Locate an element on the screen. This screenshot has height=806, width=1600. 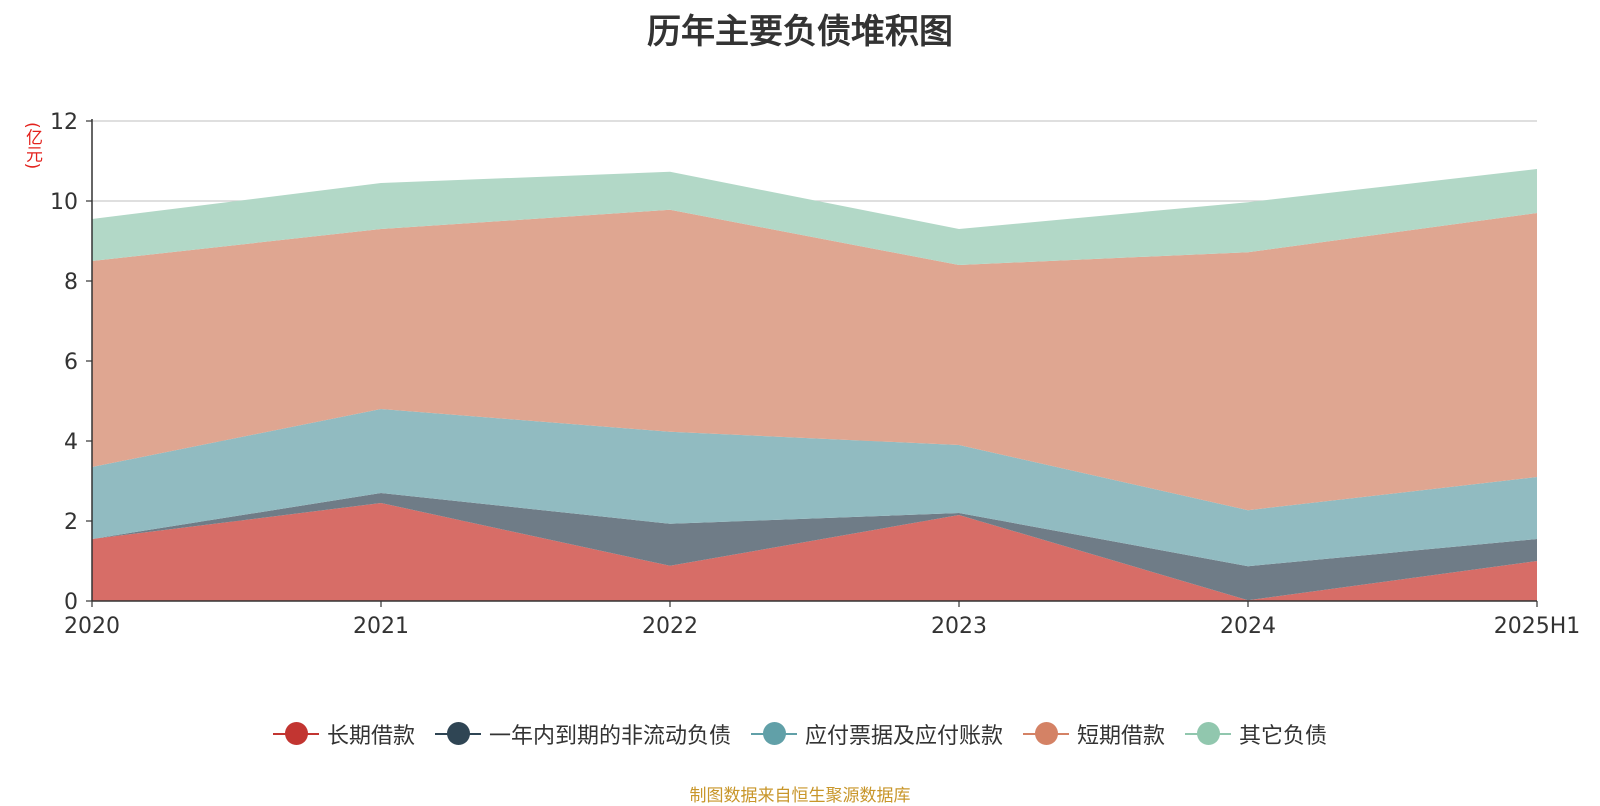
legend-item: 一年内到期的非流动负债 is located at coordinates (582, 734).